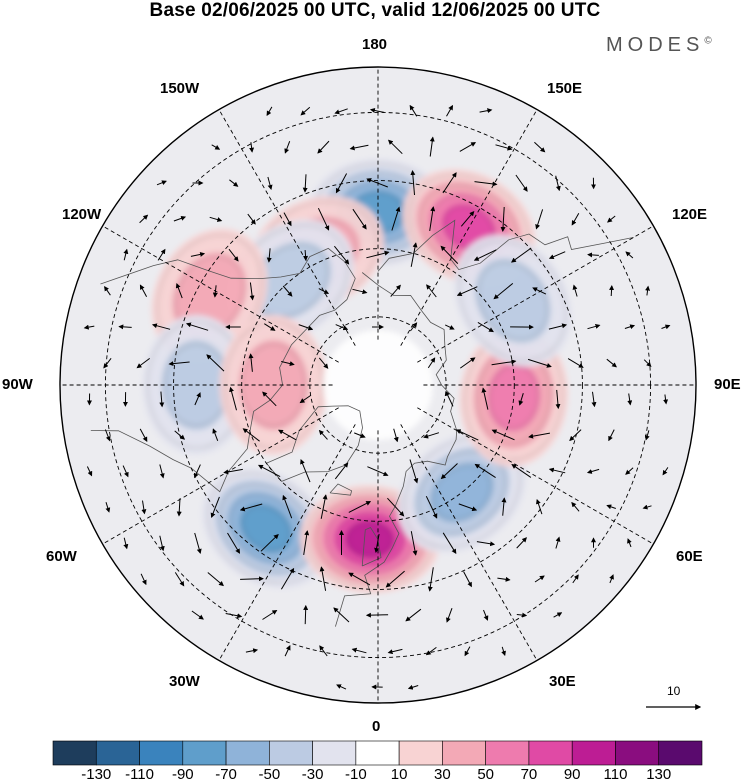 The height and width of the screenshot is (783, 750). Describe the element at coordinates (369, 539) in the screenshot. I see `anomaly-nw-europe-high` at that location.